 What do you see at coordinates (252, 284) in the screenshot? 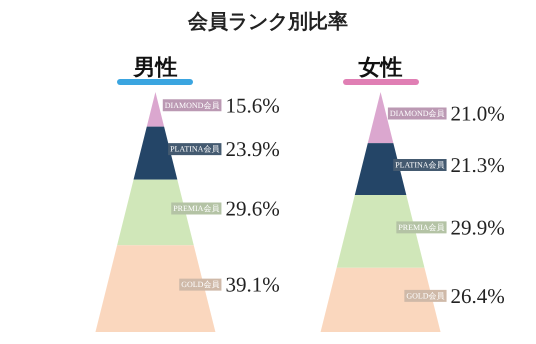
I see `data-label: 39.1%` at bounding box center [252, 284].